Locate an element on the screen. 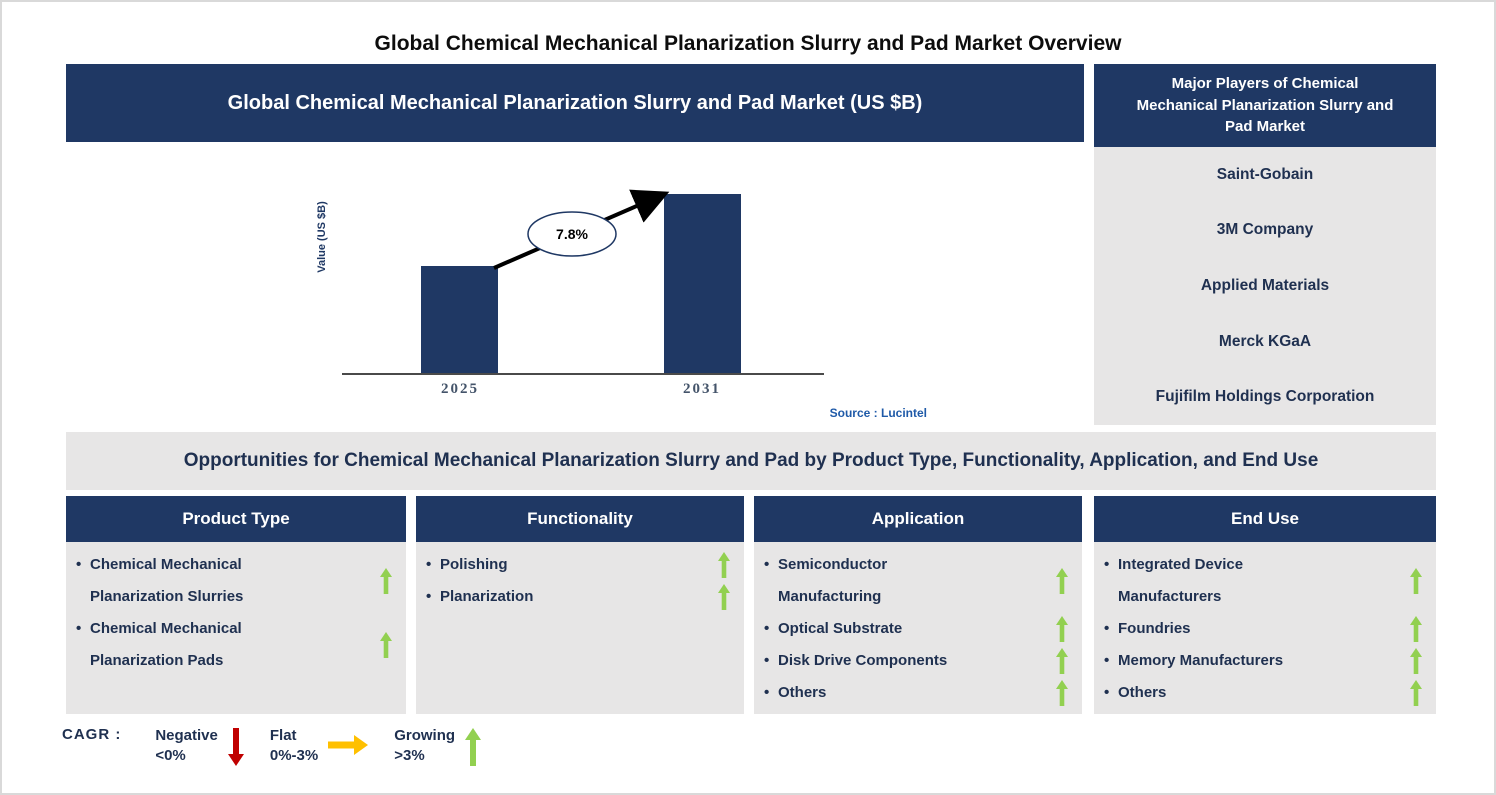  source-note: Source : Lucintel is located at coordinates (878, 413).